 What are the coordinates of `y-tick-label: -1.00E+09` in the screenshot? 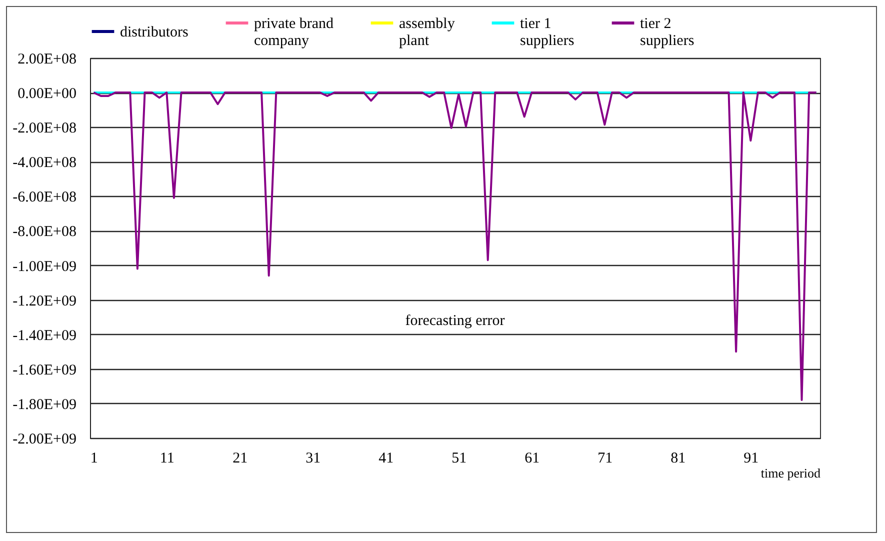 It's located at (44, 266).